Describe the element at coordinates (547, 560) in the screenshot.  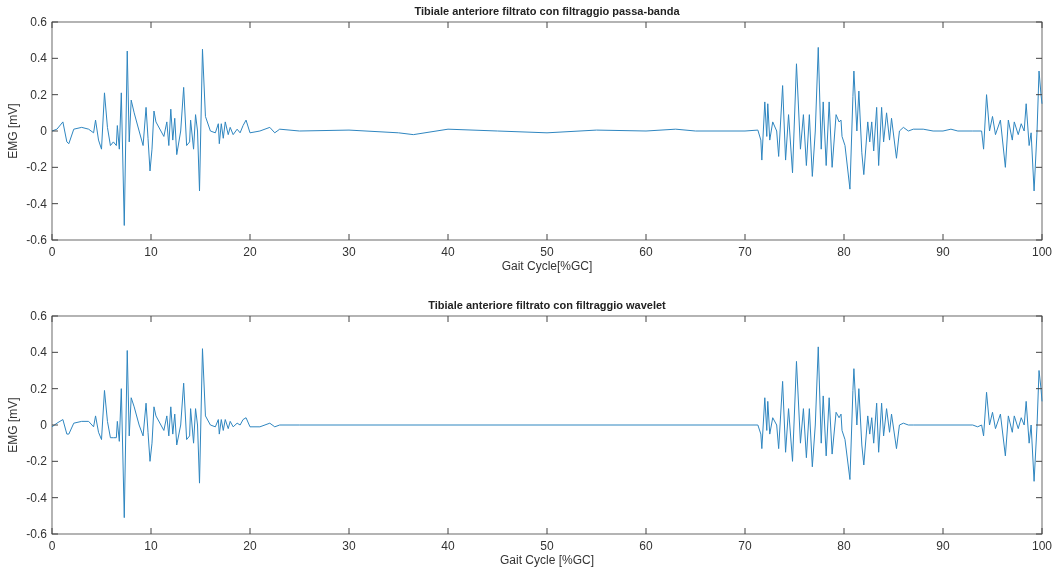
I see `x-axis-title: Gait Cycle [%GC]` at that location.